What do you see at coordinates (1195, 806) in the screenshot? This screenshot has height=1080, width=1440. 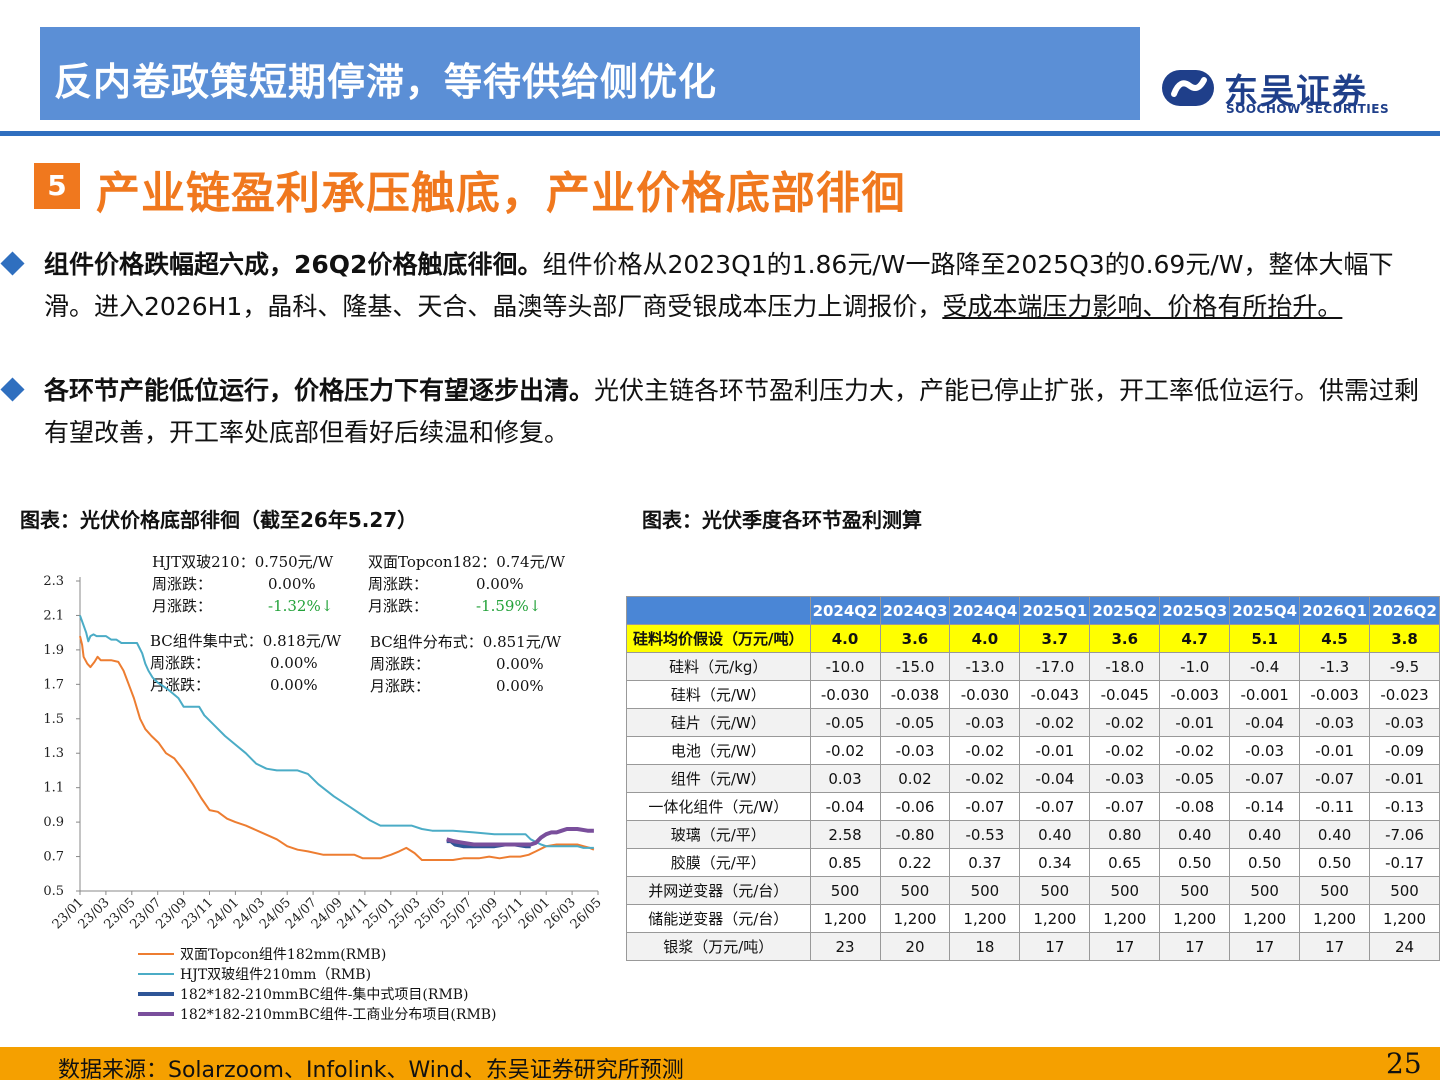 I see `table-cell: -0.08` at bounding box center [1195, 806].